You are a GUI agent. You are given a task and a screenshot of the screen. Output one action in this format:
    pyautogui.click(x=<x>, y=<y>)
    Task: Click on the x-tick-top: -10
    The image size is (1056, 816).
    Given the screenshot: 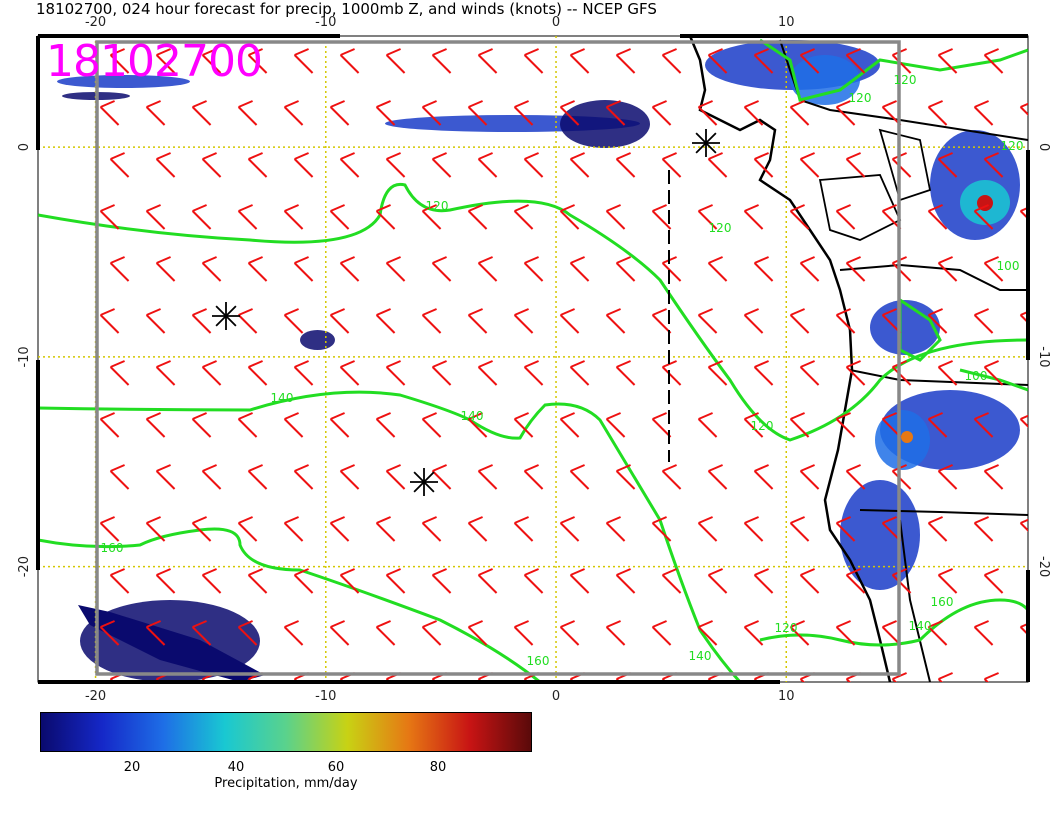 What is the action you would take?
    pyautogui.click(x=325, y=22)
    